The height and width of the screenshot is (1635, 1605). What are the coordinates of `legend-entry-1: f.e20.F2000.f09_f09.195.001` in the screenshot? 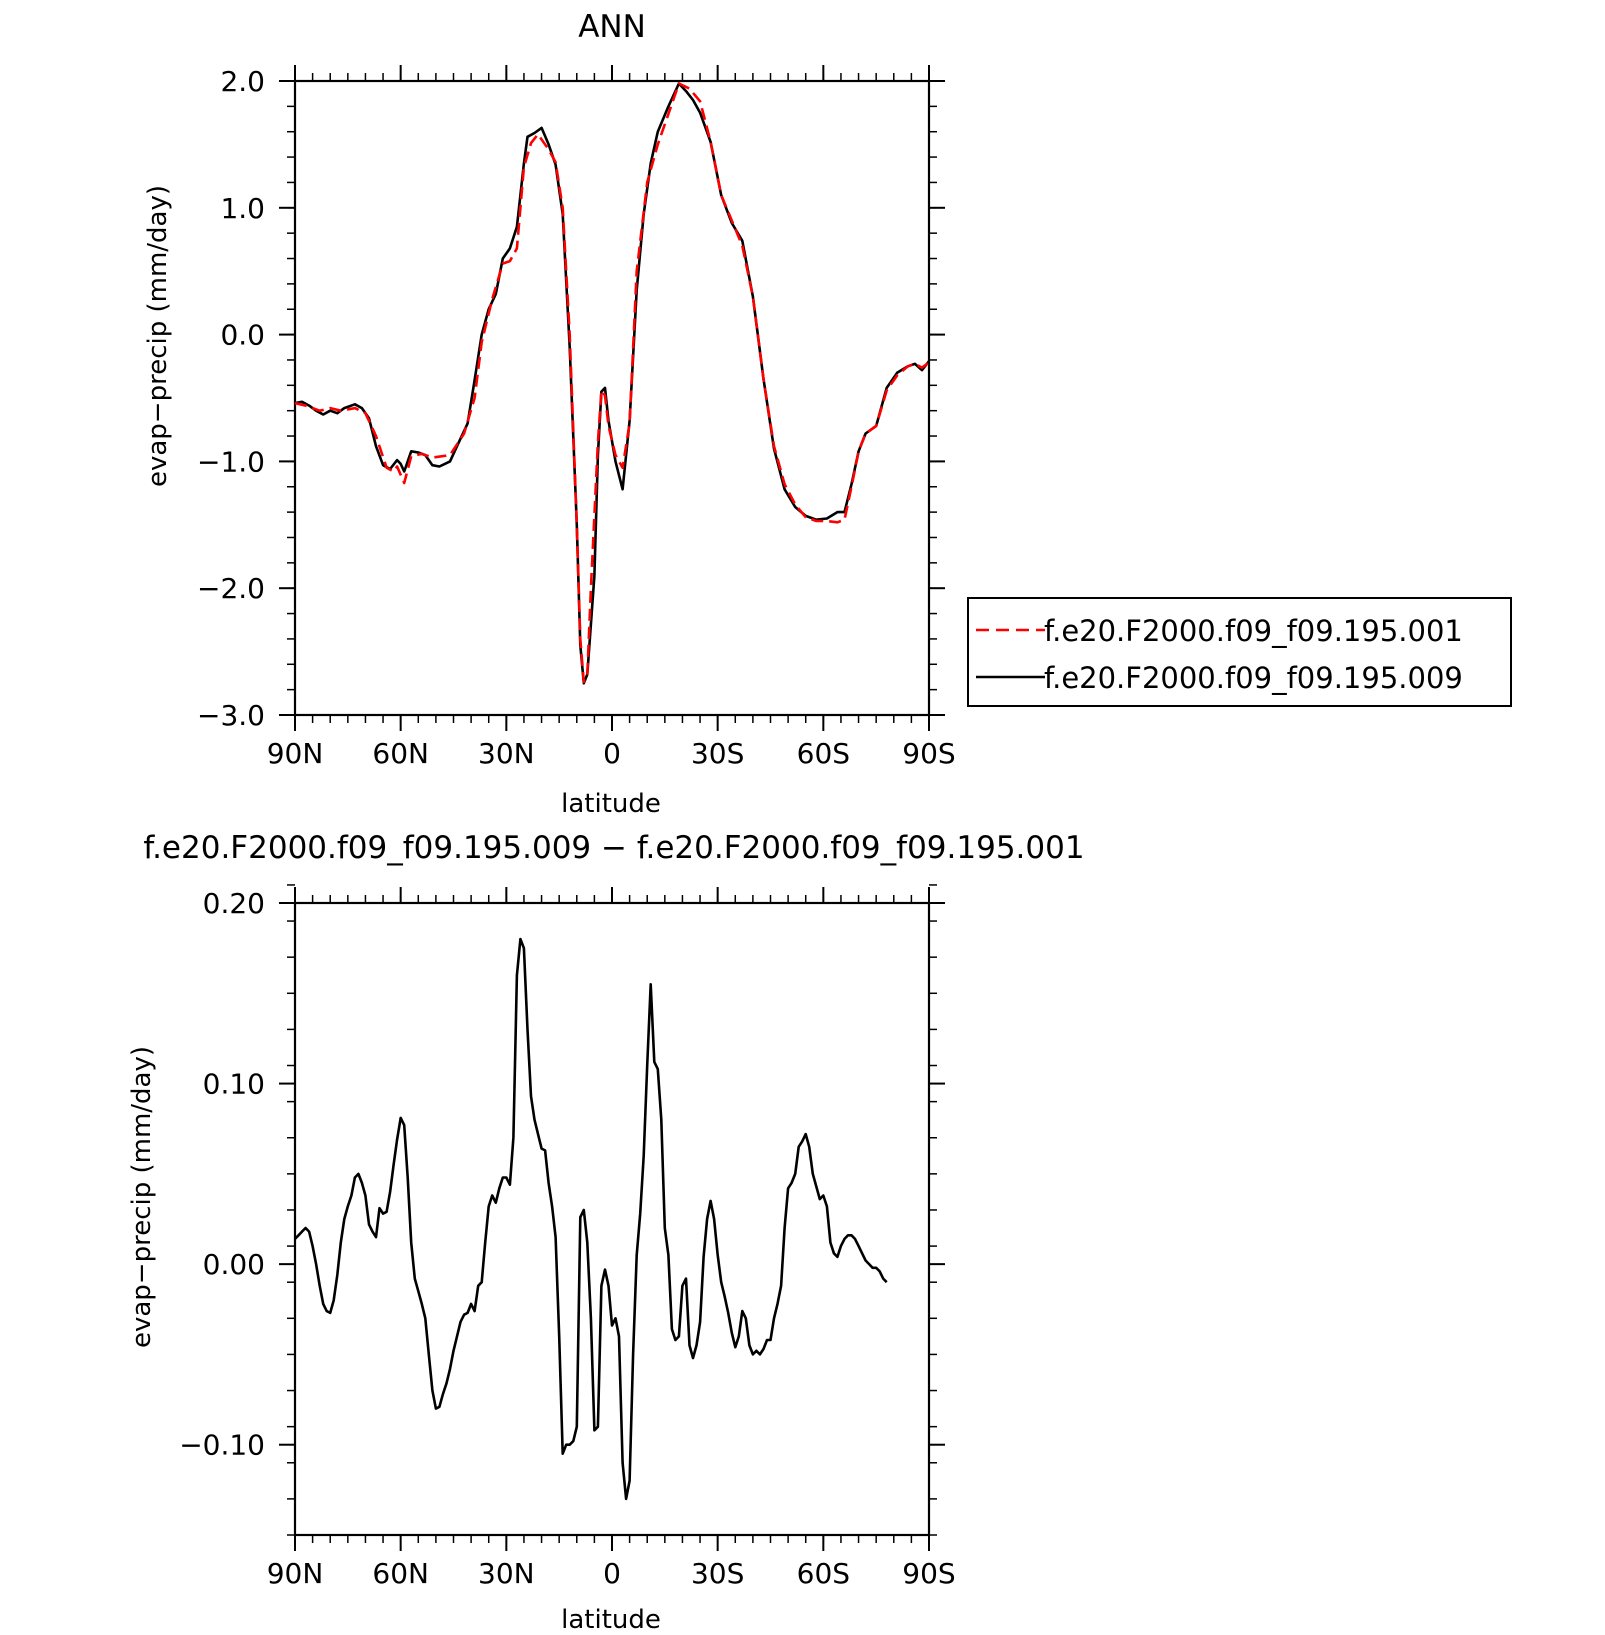 It's located at (1253, 631).